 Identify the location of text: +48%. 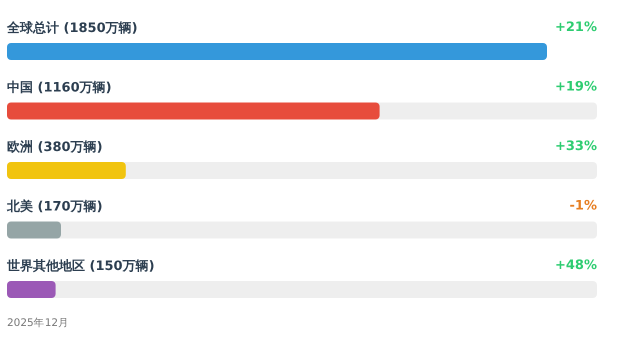
(575, 265).